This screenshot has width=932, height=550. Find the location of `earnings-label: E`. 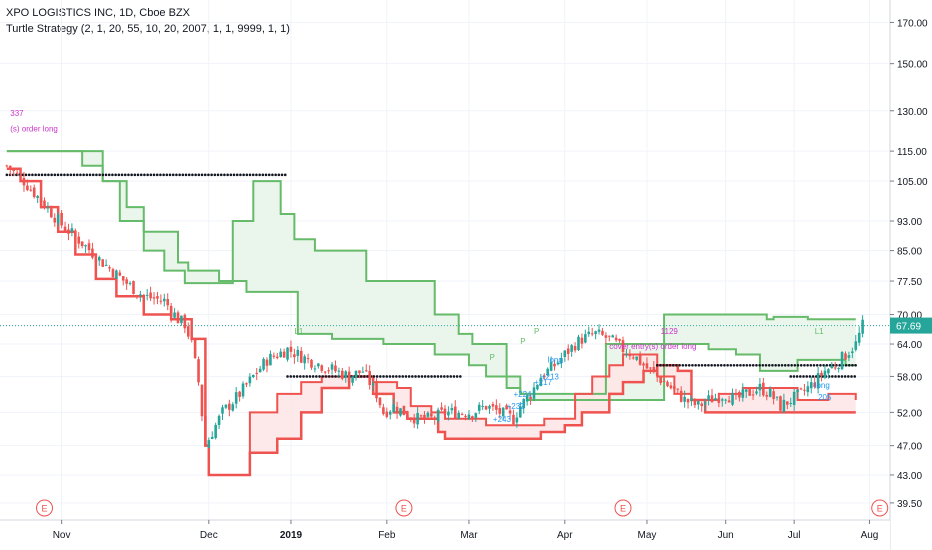

earnings-label: E is located at coordinates (880, 509).